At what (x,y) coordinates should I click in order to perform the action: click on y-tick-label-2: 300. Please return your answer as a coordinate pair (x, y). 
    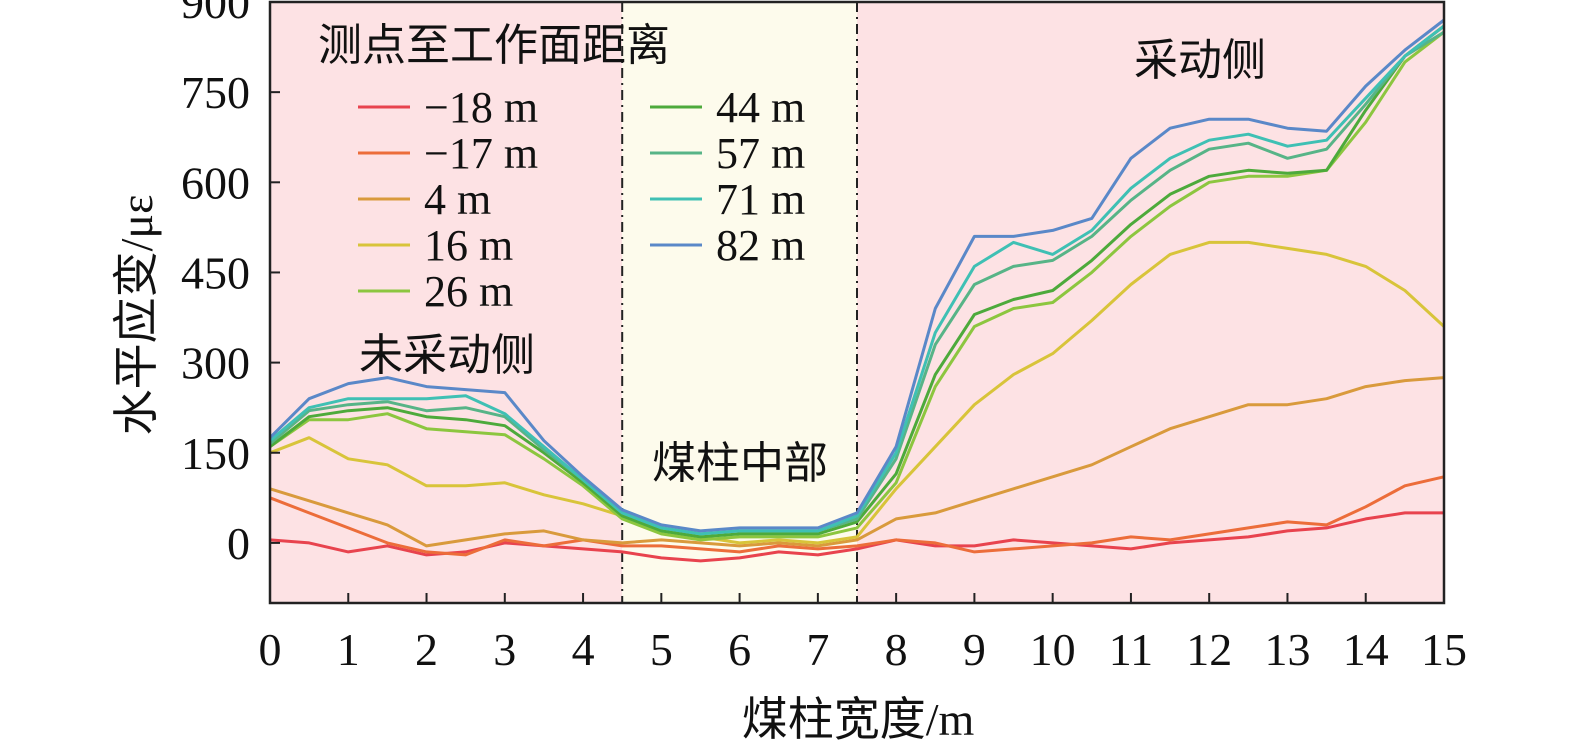
    Looking at the image, I should click on (215, 363).